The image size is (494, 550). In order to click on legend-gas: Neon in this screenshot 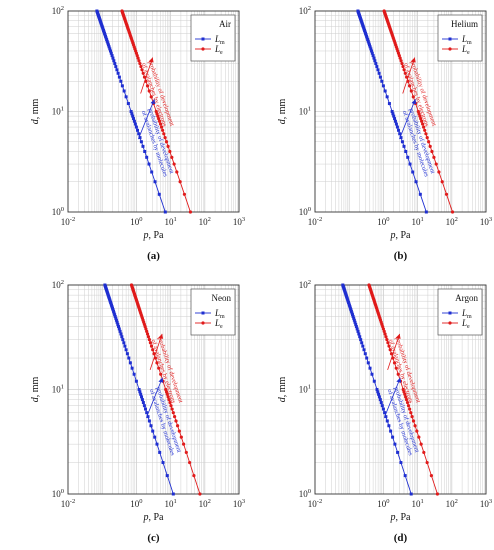, I will do `click(222, 298)`.